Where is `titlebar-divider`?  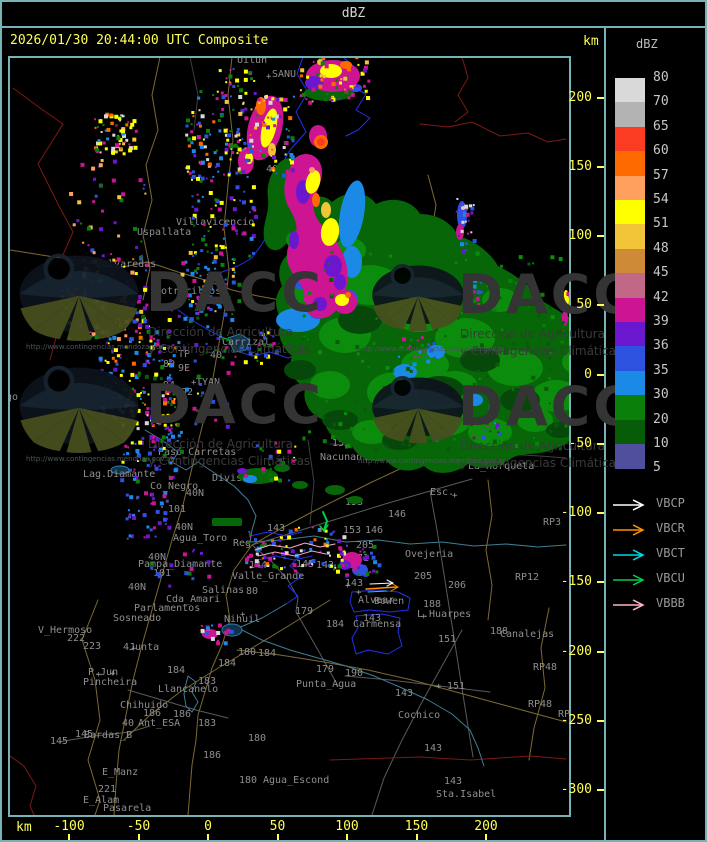
titlebar-divider is located at coordinates (353, 27).